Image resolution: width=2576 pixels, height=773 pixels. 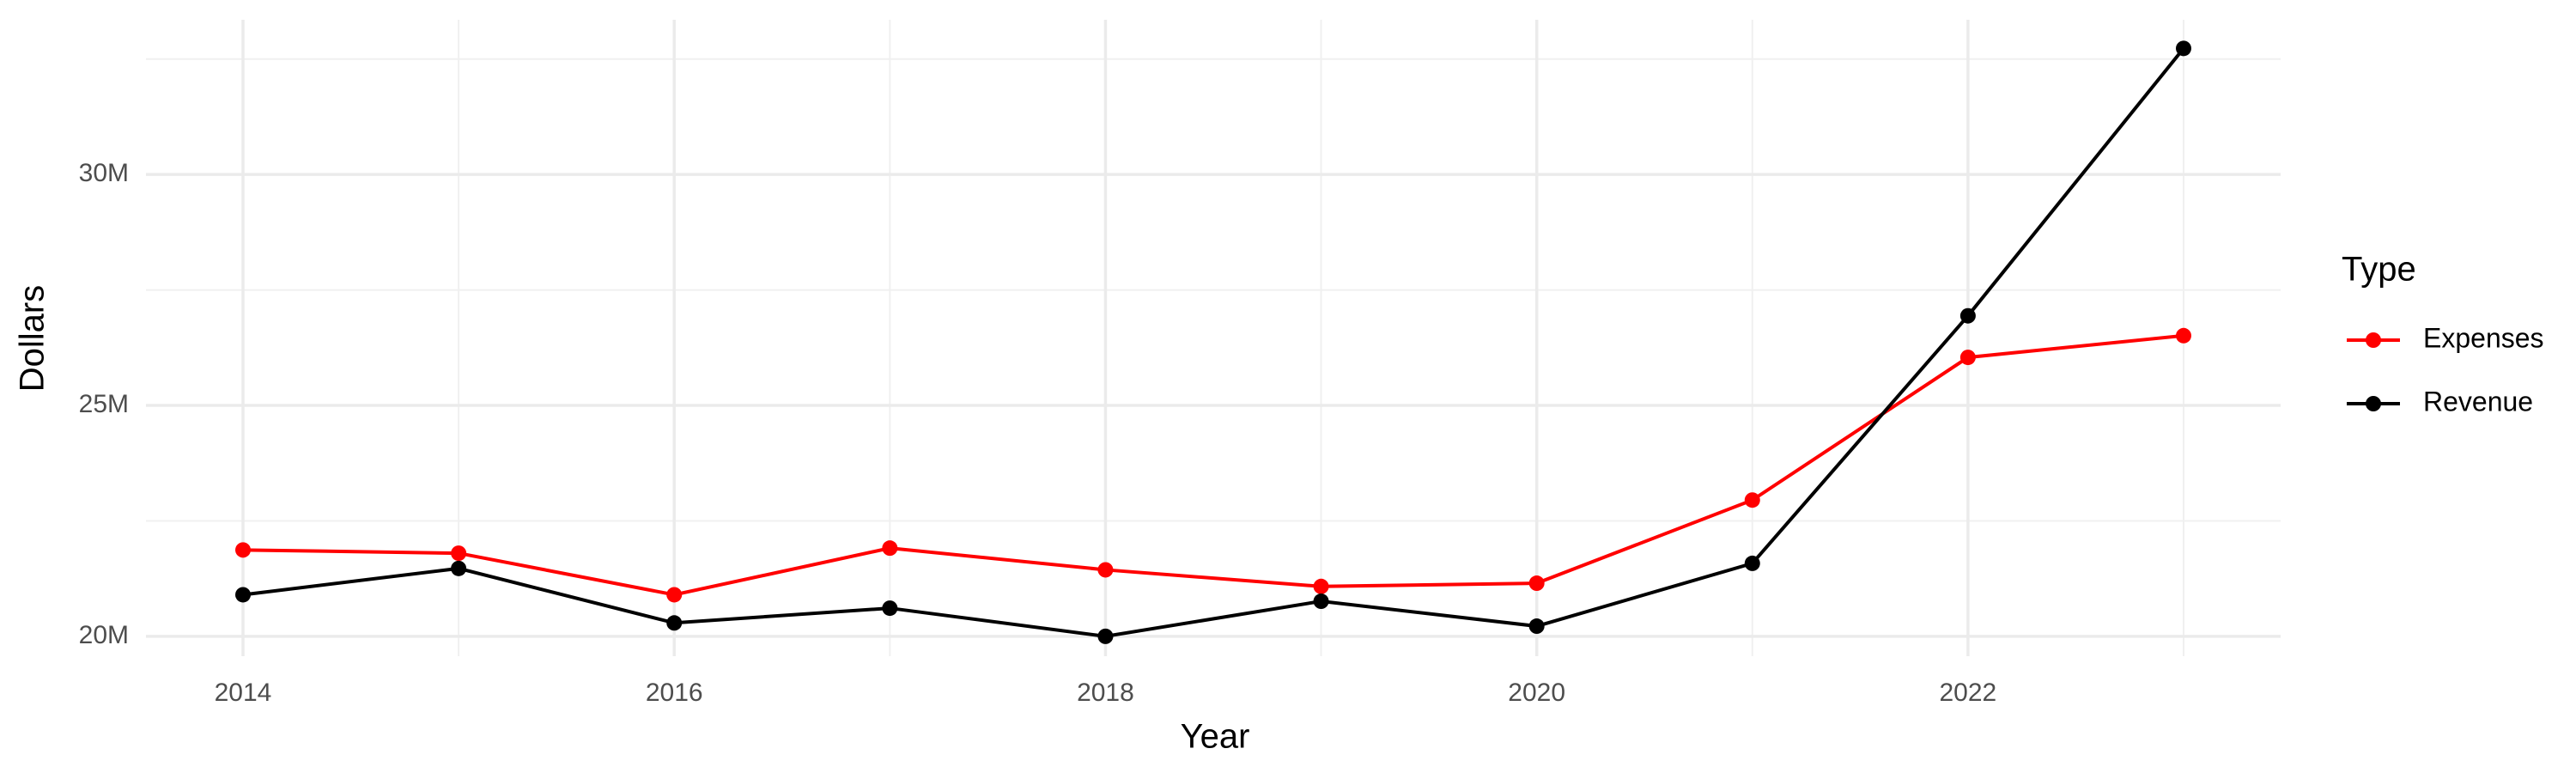 What do you see at coordinates (2478, 401) in the screenshot?
I see `legend-label: Revenue` at bounding box center [2478, 401].